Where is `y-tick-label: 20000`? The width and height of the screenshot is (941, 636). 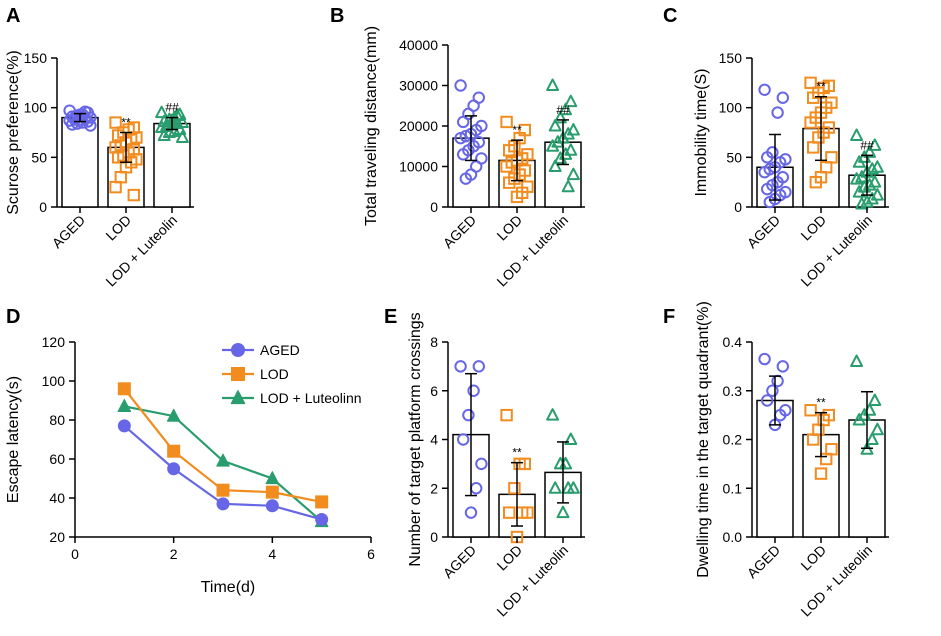 y-tick-label: 20000 is located at coordinates (418, 126).